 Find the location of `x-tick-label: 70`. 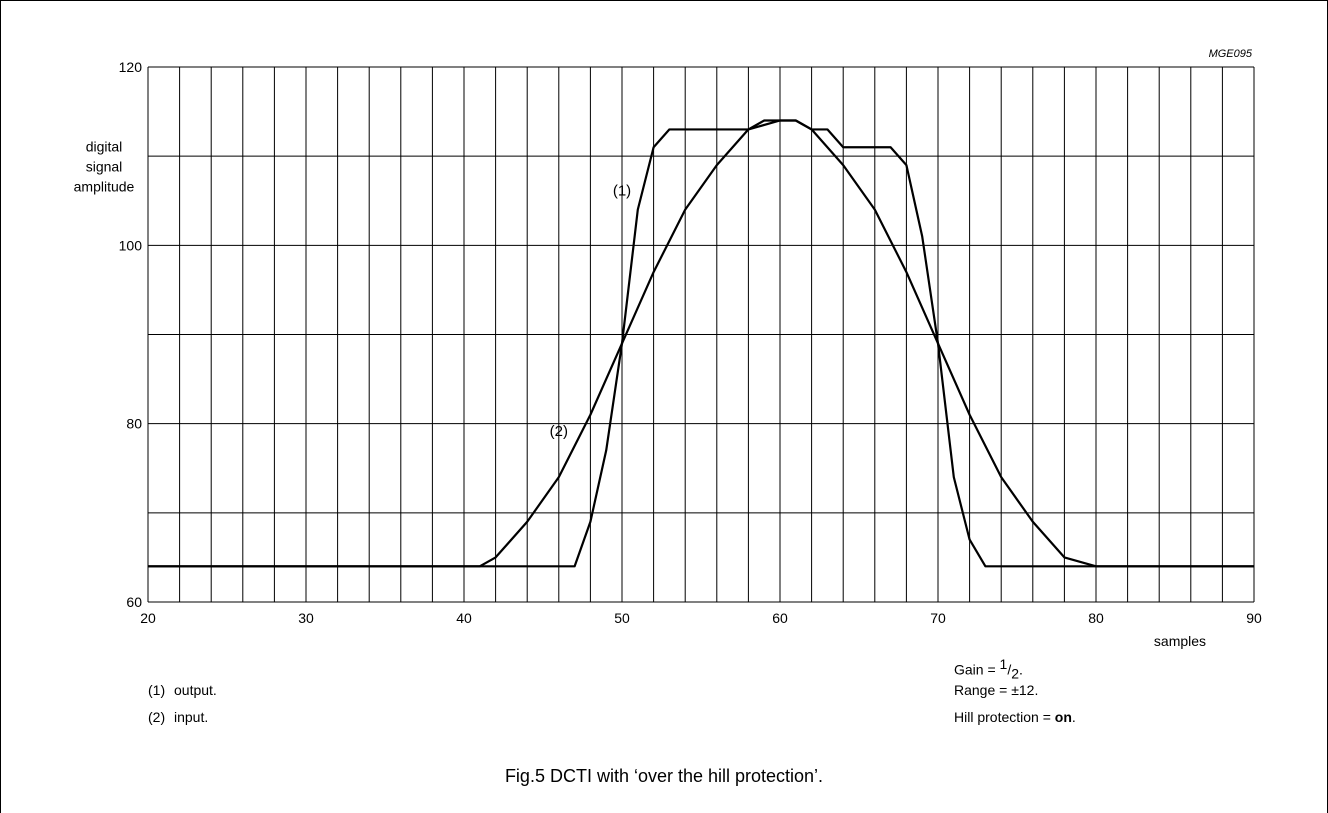

x-tick-label: 70 is located at coordinates (938, 618).